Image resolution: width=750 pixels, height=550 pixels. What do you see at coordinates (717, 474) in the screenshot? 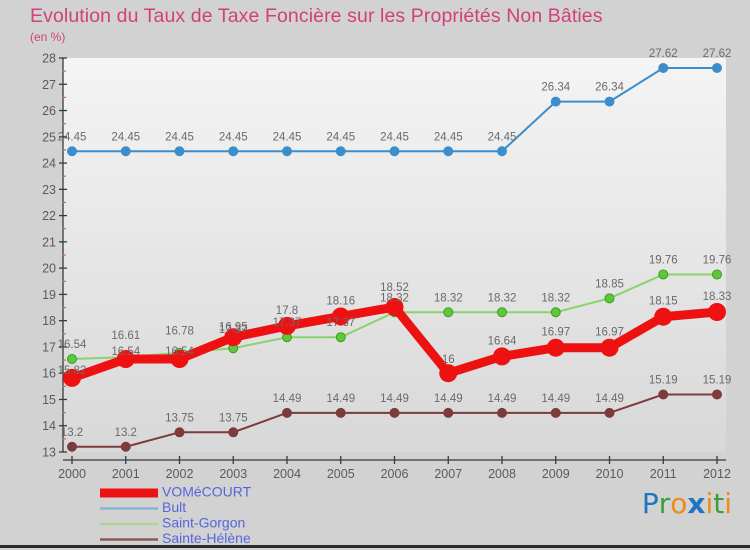
I see `x-axis-tick-label: 2012` at bounding box center [717, 474].